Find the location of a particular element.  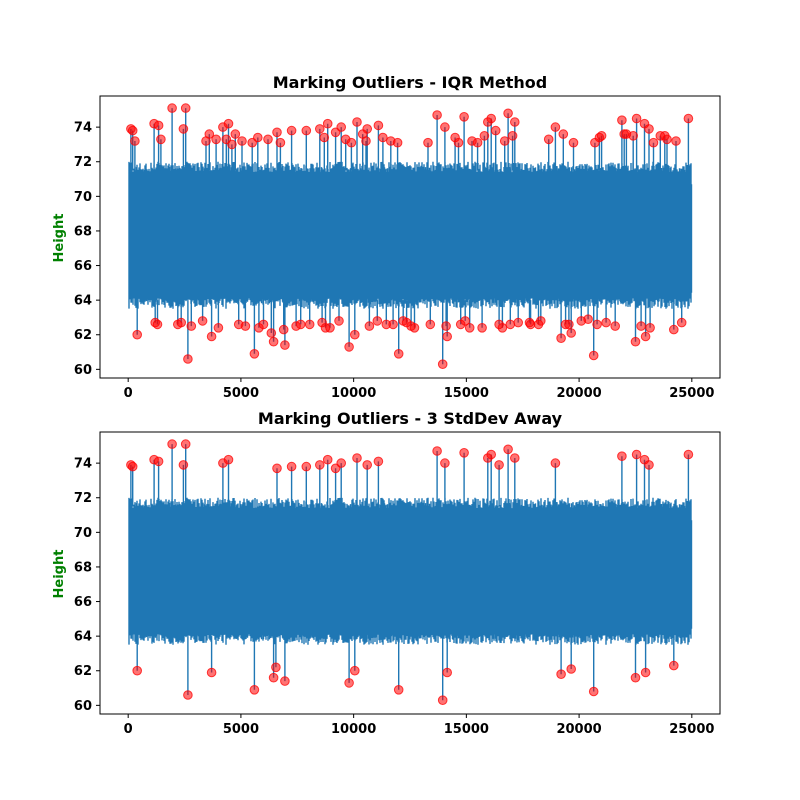

y-tick-label: 70 is located at coordinates (83, 197).